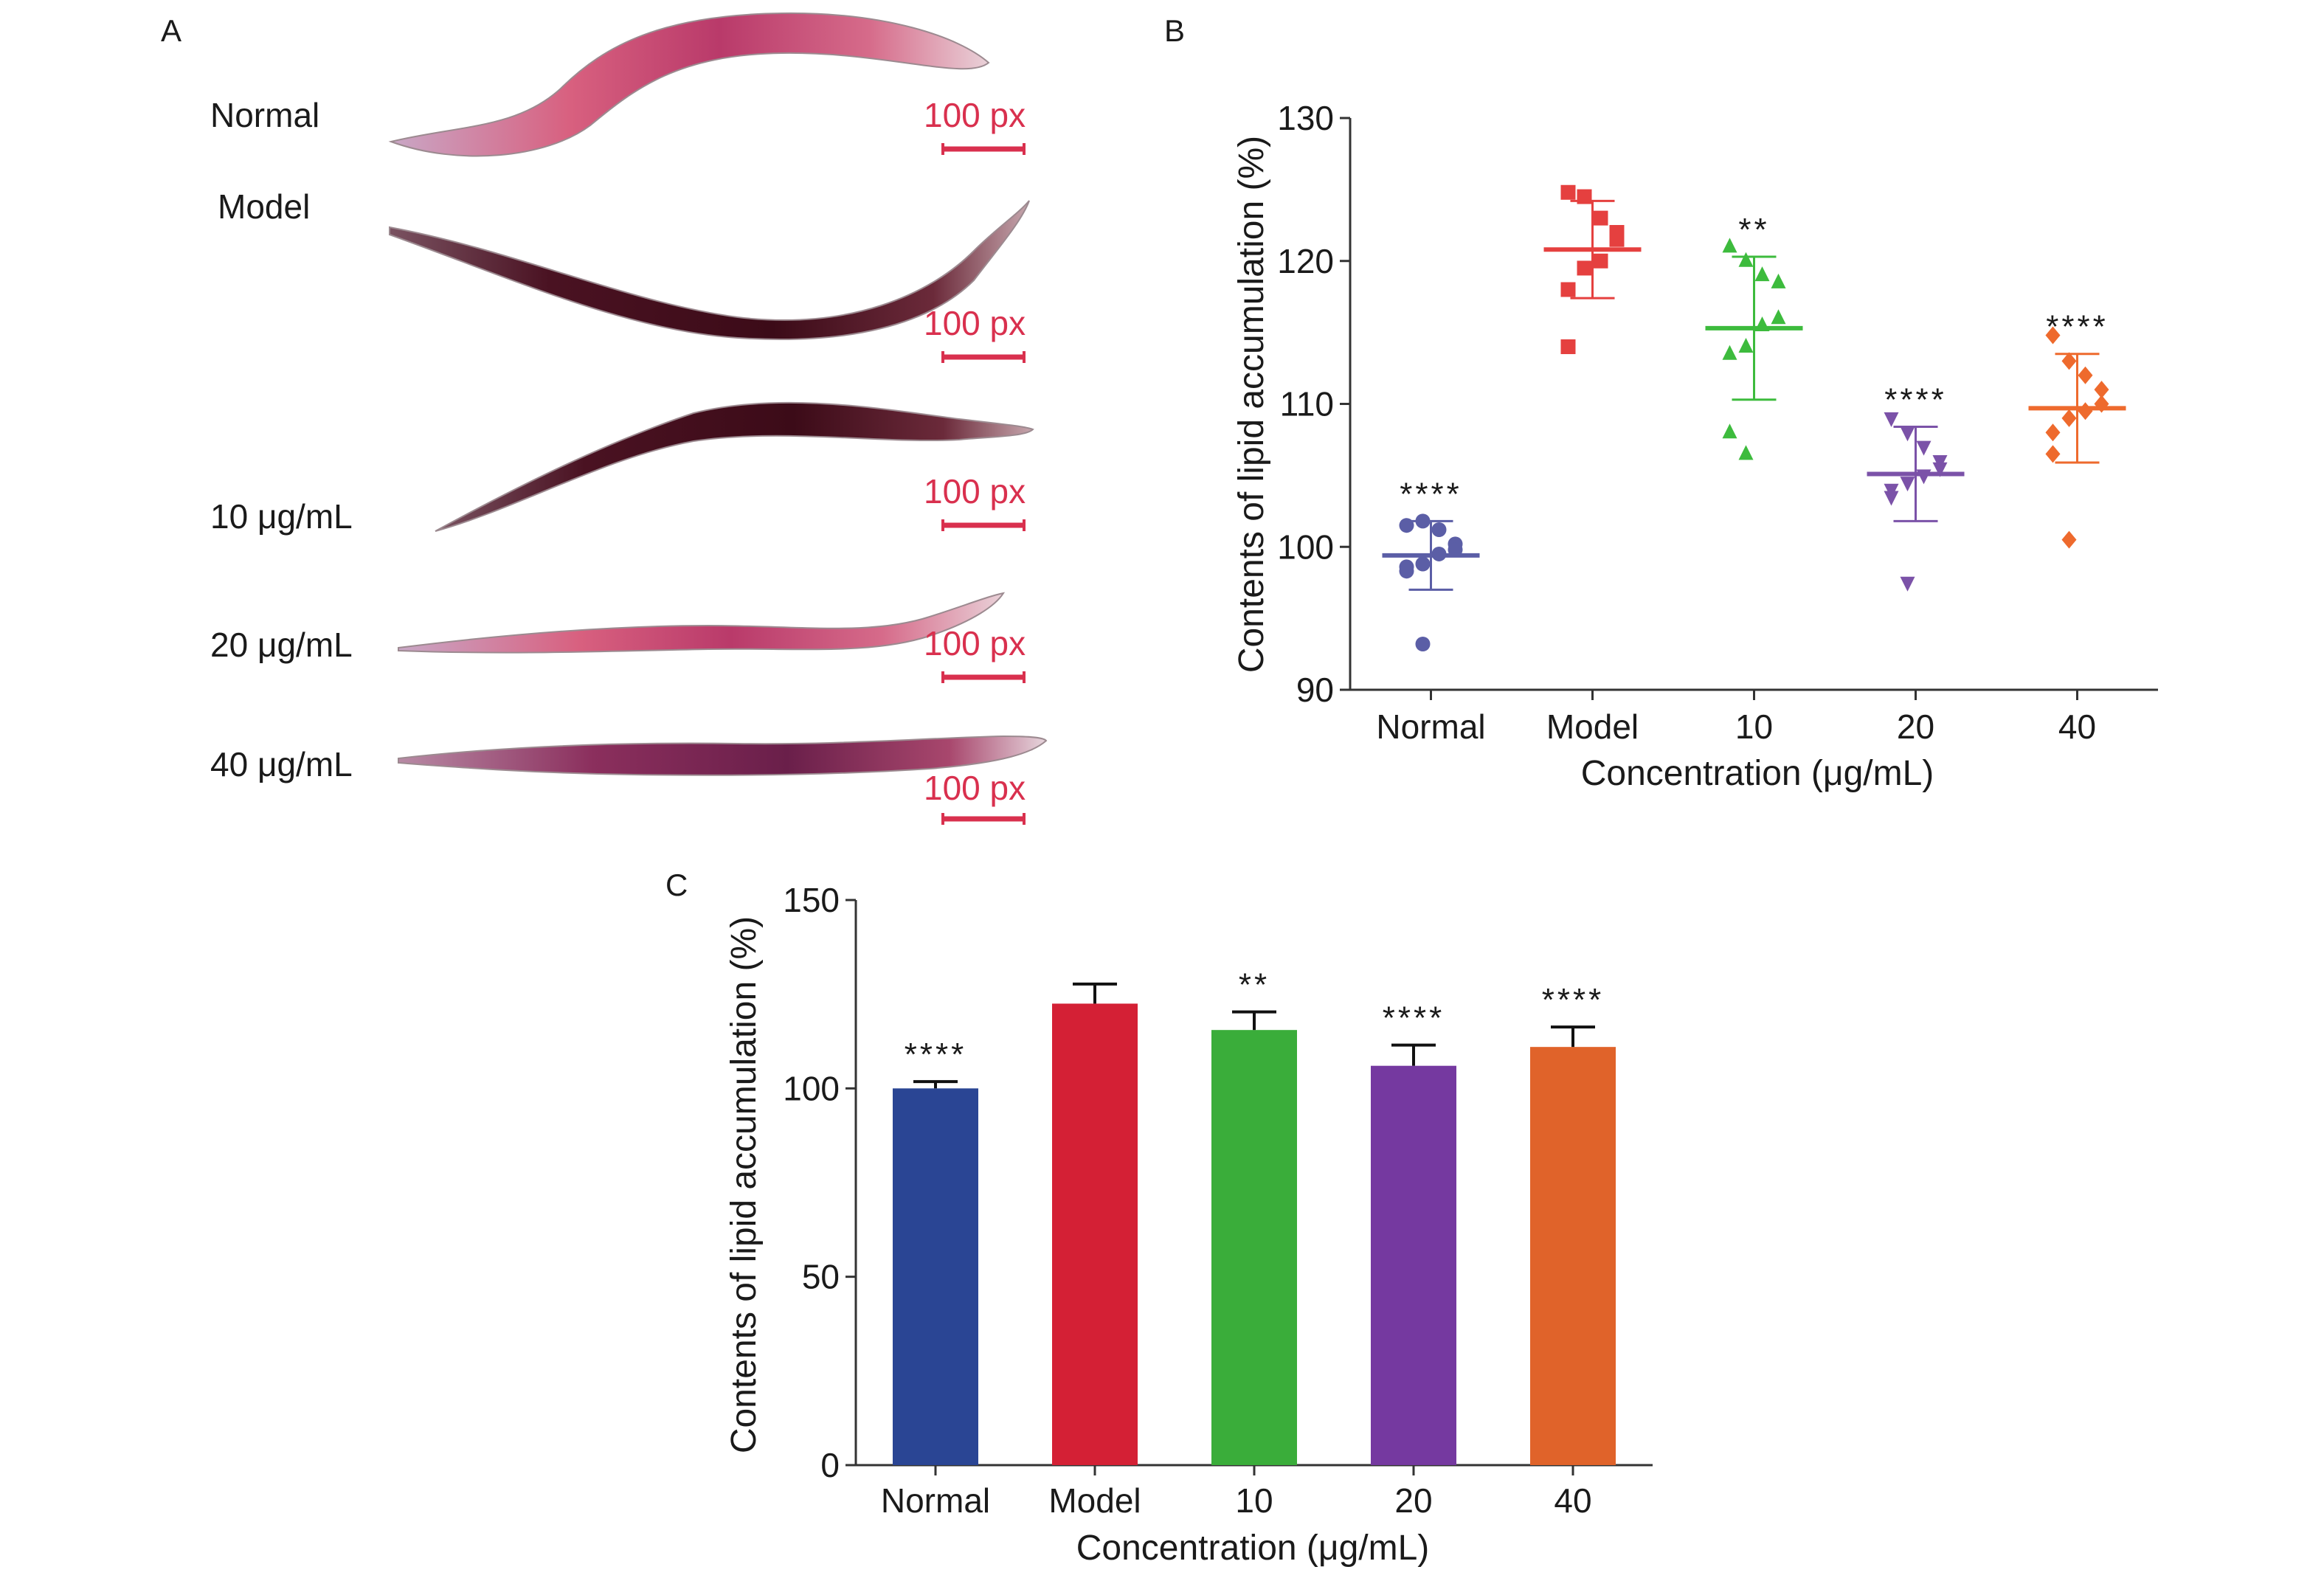 This screenshot has width=2324, height=1578. Describe the element at coordinates (1253, 1548) in the screenshot. I see `panel-c-x-axis-title: Concentration (μg/mL)` at that location.